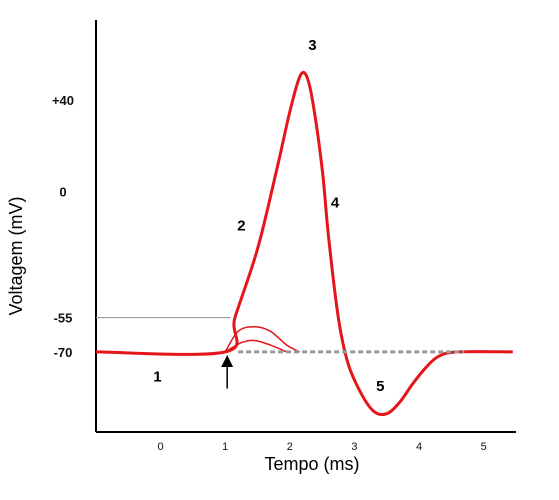  Describe the element at coordinates (380, 386) in the screenshot. I see `phase-label: 5` at that location.